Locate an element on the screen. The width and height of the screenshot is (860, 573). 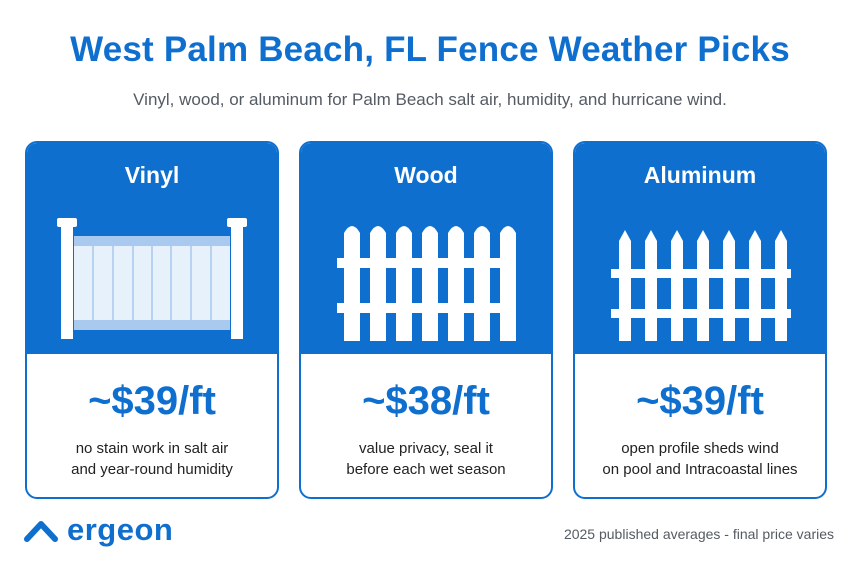
aluminum-spear-fence-icon is located at coordinates (701, 285).